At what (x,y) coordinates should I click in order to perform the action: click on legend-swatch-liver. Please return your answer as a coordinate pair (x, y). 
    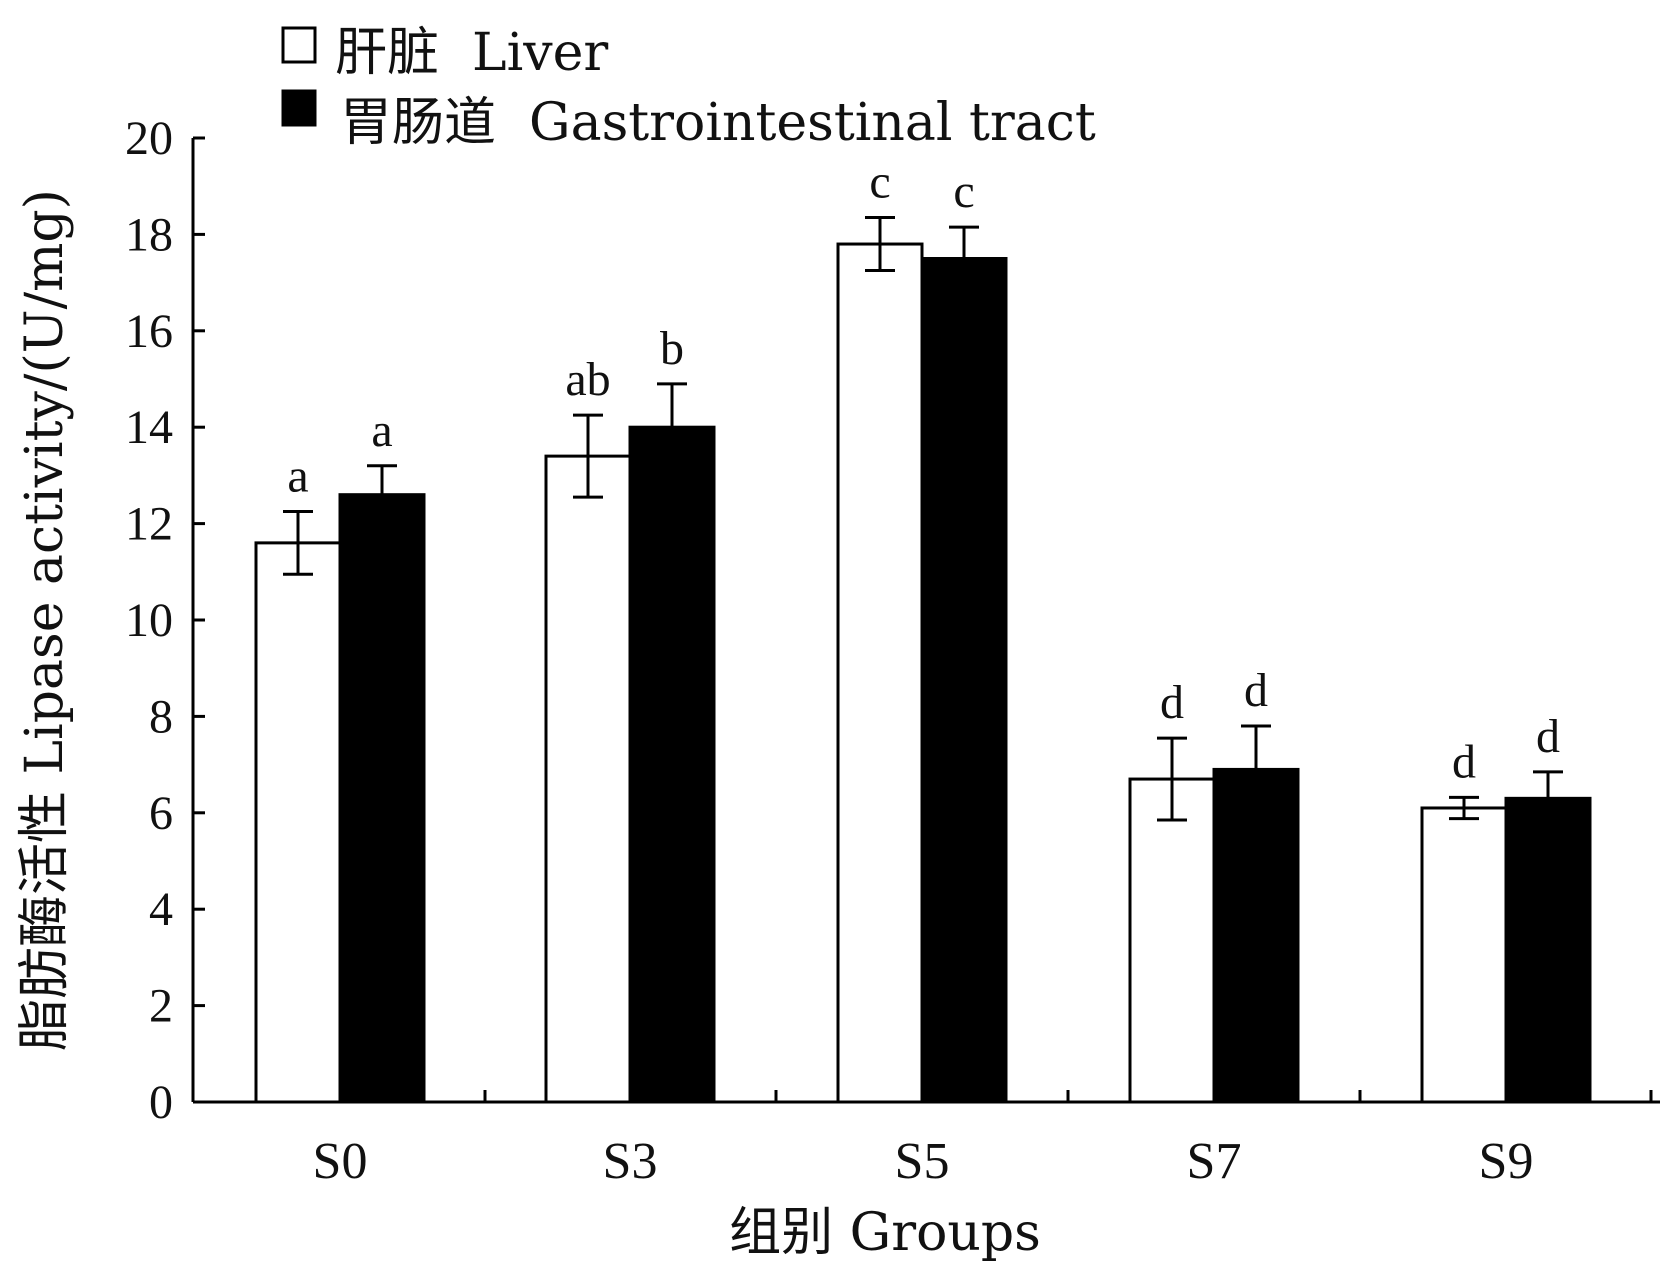
    Looking at the image, I should click on (299, 45).